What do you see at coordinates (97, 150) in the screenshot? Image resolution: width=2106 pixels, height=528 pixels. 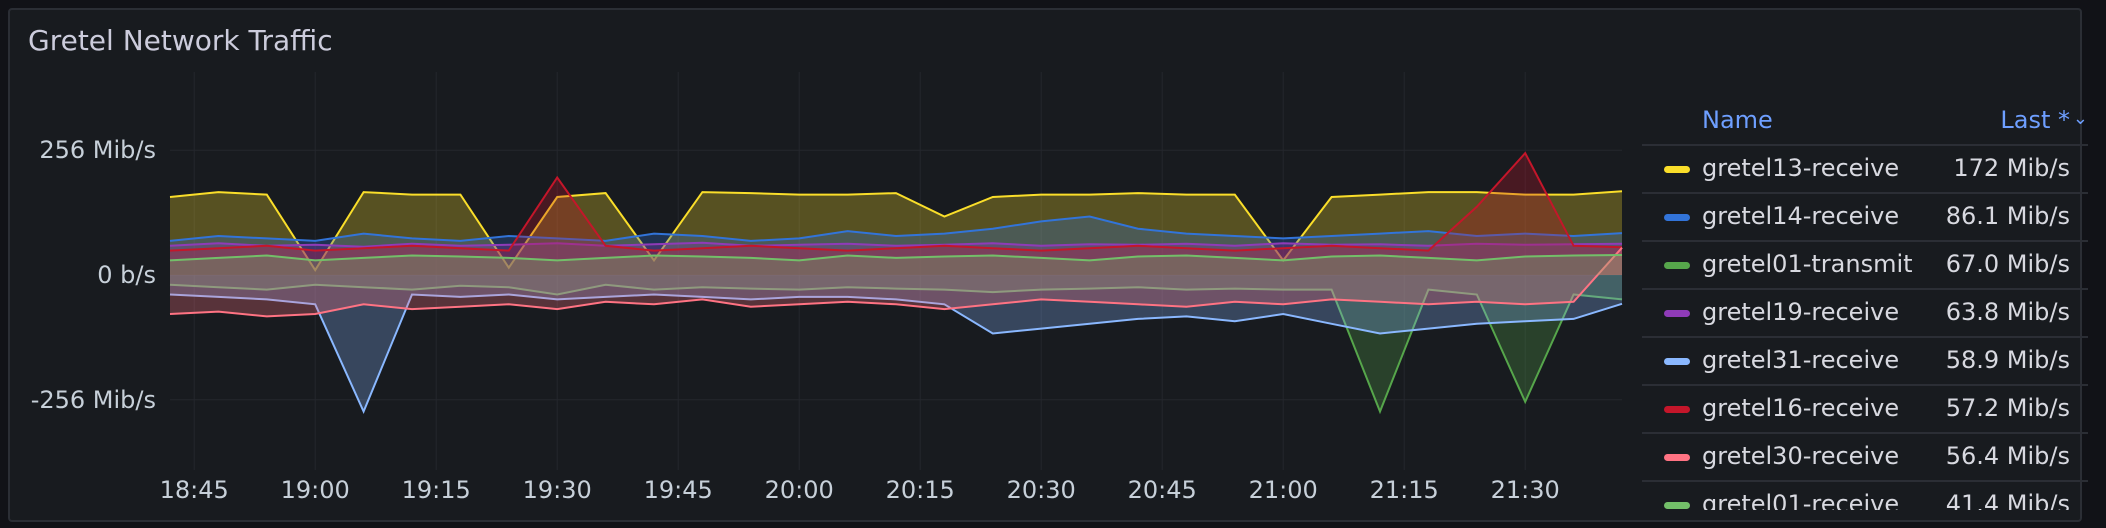 I see `y-tick-label: 256 Mib/s` at bounding box center [97, 150].